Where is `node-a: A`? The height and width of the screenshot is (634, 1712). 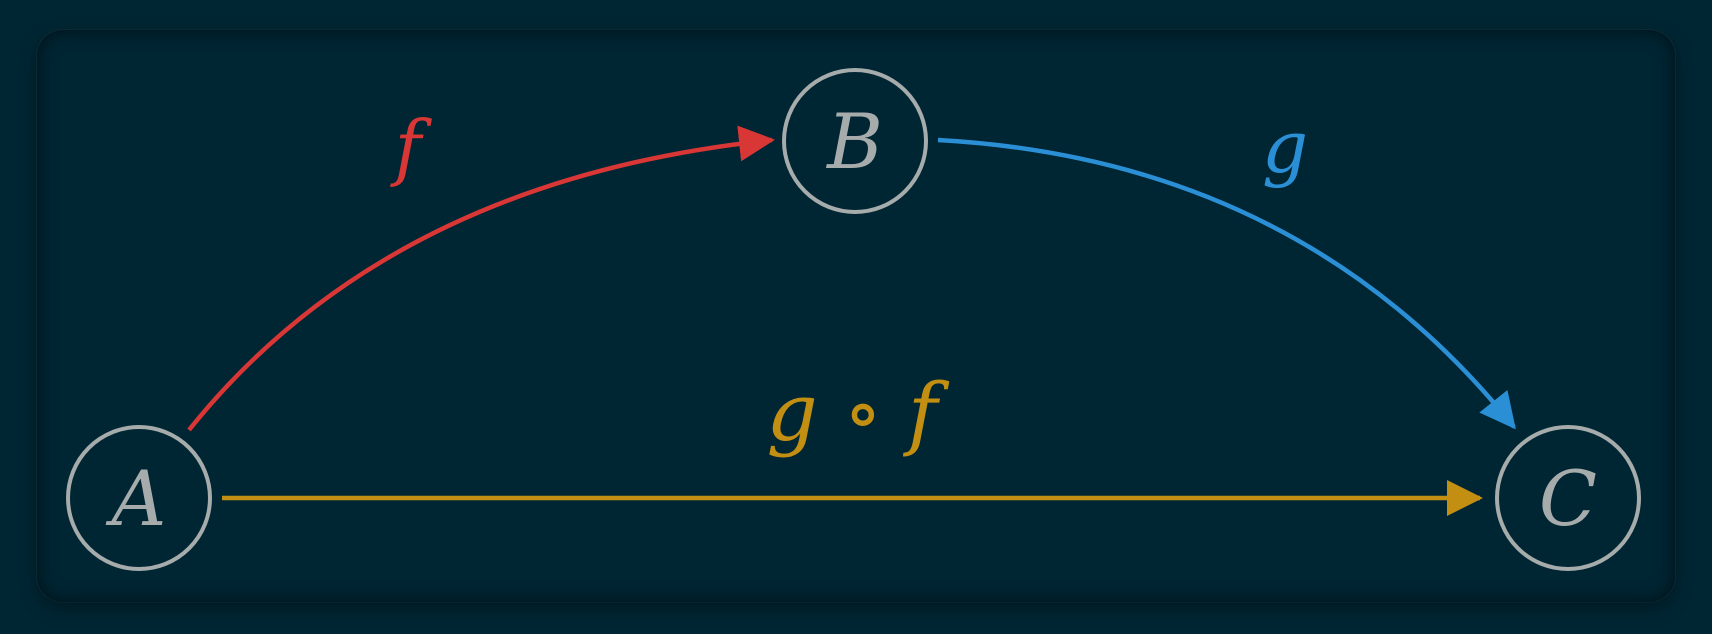 node-a: A is located at coordinates (139, 498).